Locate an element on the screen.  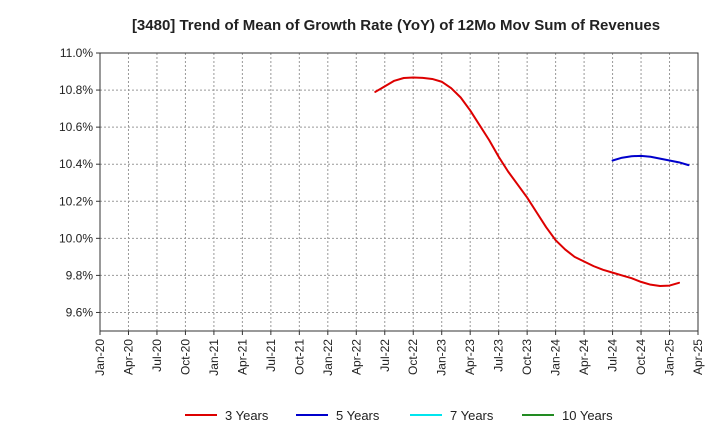
x-tick-label: Jul-23 is located at coordinates (499, 355).